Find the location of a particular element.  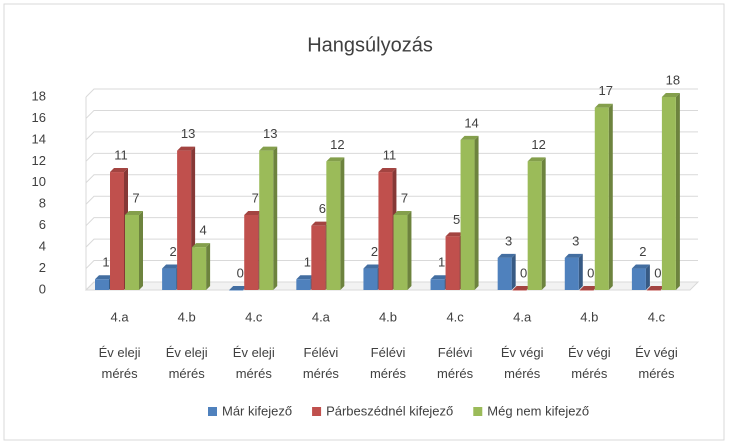

y-tick-label: 16 is located at coordinates (39, 117).